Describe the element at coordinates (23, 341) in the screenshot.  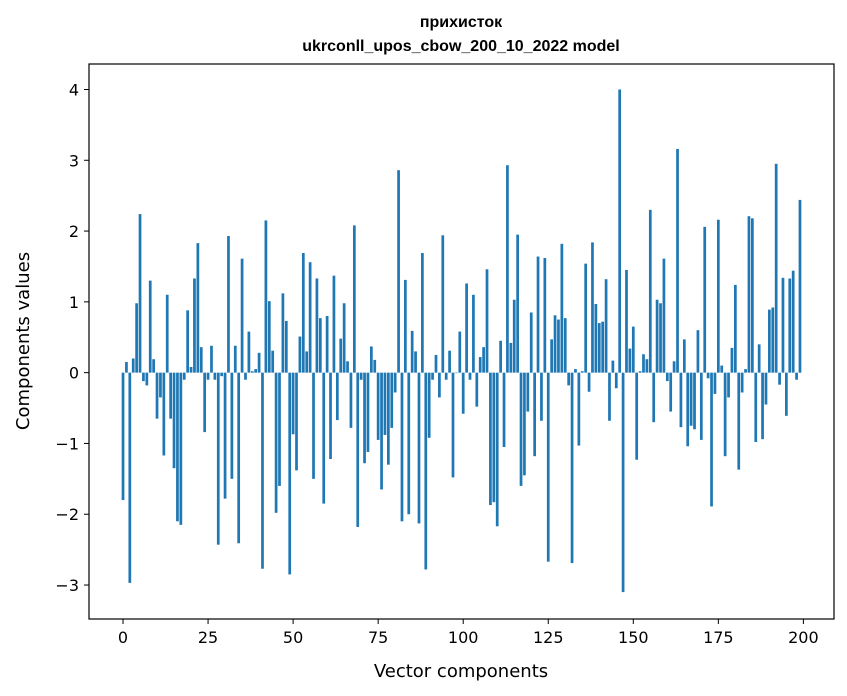
I see `y-axis-label: Components values` at that location.